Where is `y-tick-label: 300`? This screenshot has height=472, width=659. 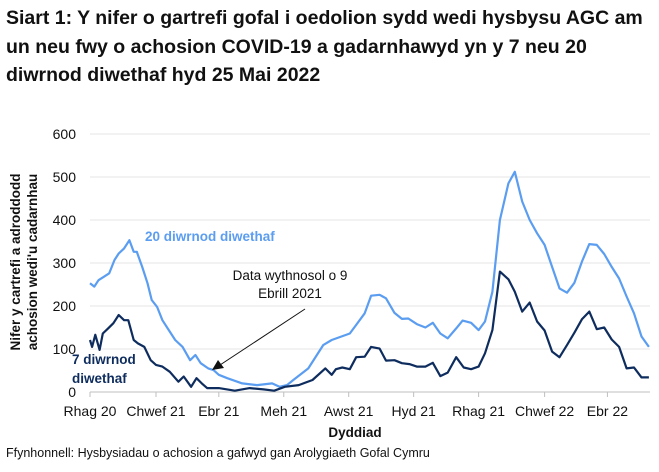
y-tick-label: 300 is located at coordinates (65, 263).